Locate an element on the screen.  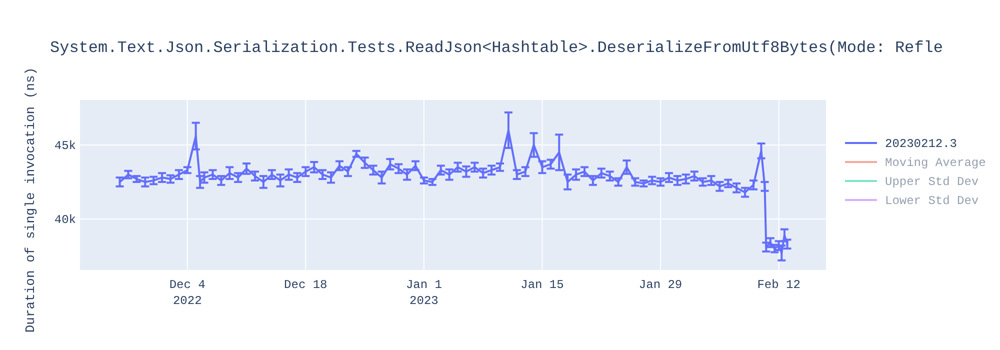
x-tick-label: Jan 1 2023 is located at coordinates (424, 293).